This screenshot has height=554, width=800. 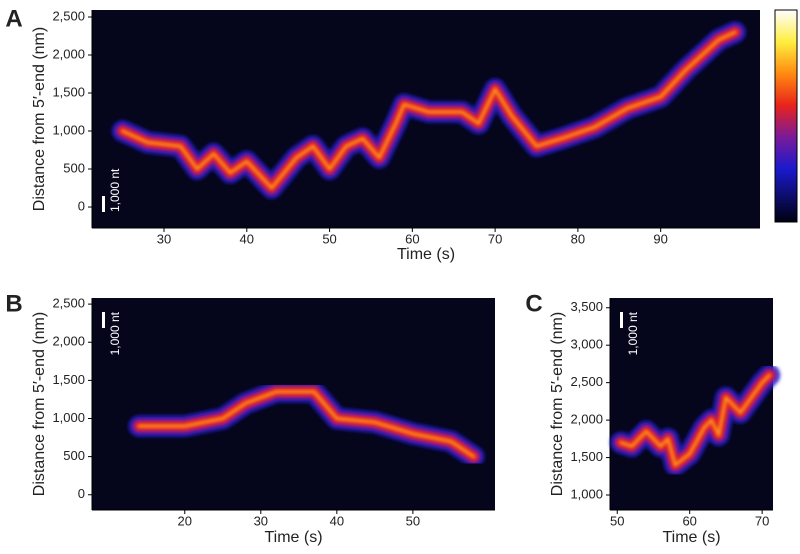 What do you see at coordinates (13, 303) in the screenshot?
I see `panel-label: B` at bounding box center [13, 303].